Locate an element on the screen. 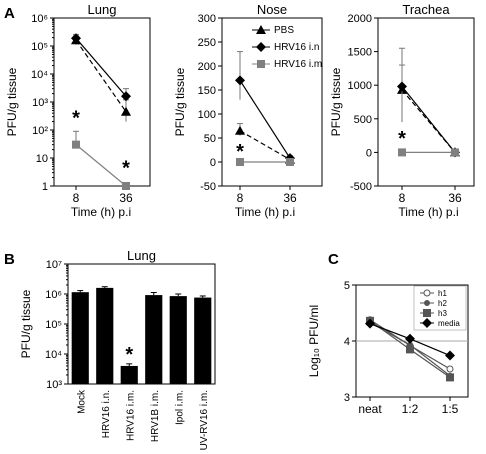 Image resolution: width=486 pixels, height=454 pixels. y-tick-label: 150 is located at coordinates (207, 91).